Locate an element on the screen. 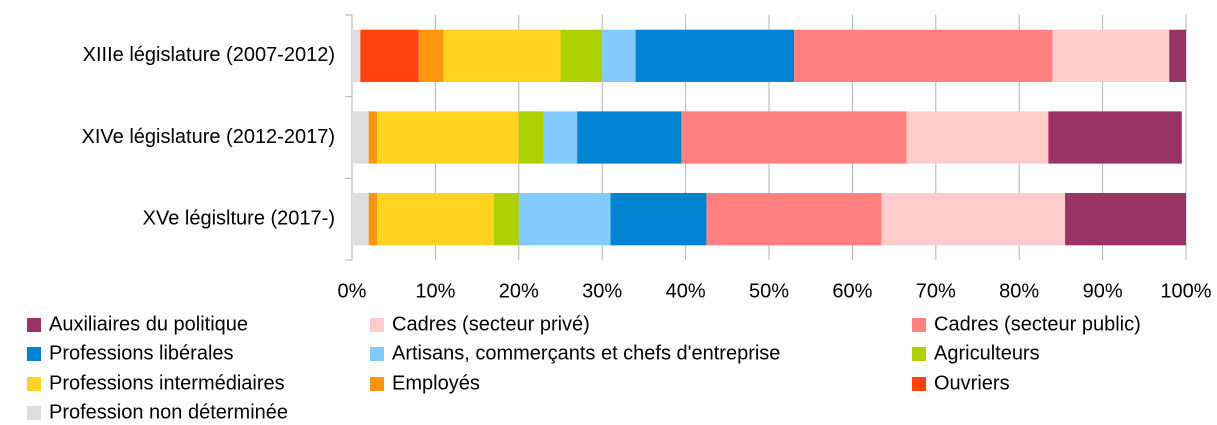 The image size is (1217, 425). x-tick-label: 40% is located at coordinates (686, 291).